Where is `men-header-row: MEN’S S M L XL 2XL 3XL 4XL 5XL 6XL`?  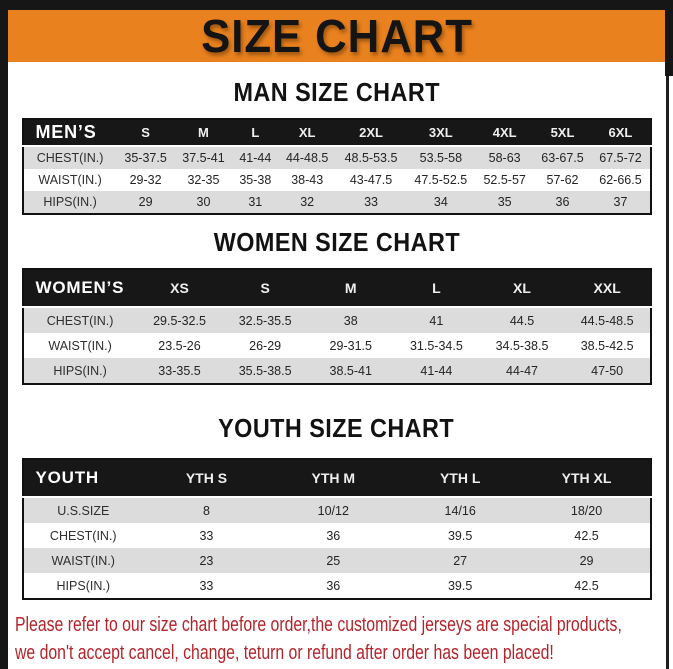 men-header-row: MEN’S S M L XL 2XL 3XL 4XL 5XL 6XL is located at coordinates (336, 133).